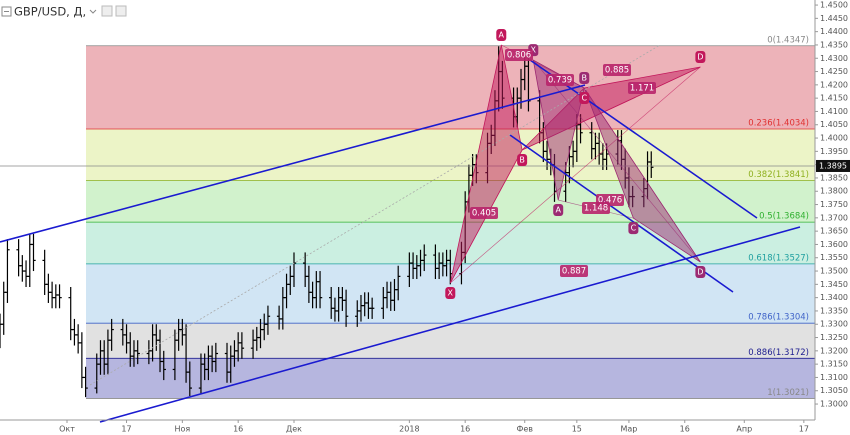  Describe the element at coordinates (294, 429) in the screenshot. I see `x-tick-label: Дек` at that location.